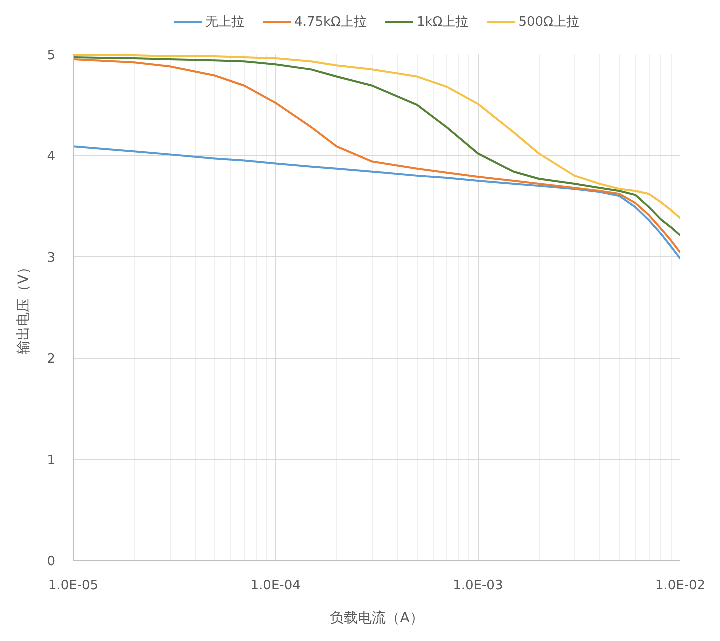  What do you see at coordinates (73, 586) in the screenshot?
I see `x-tick-label: 1.0E-05` at bounding box center [73, 586].